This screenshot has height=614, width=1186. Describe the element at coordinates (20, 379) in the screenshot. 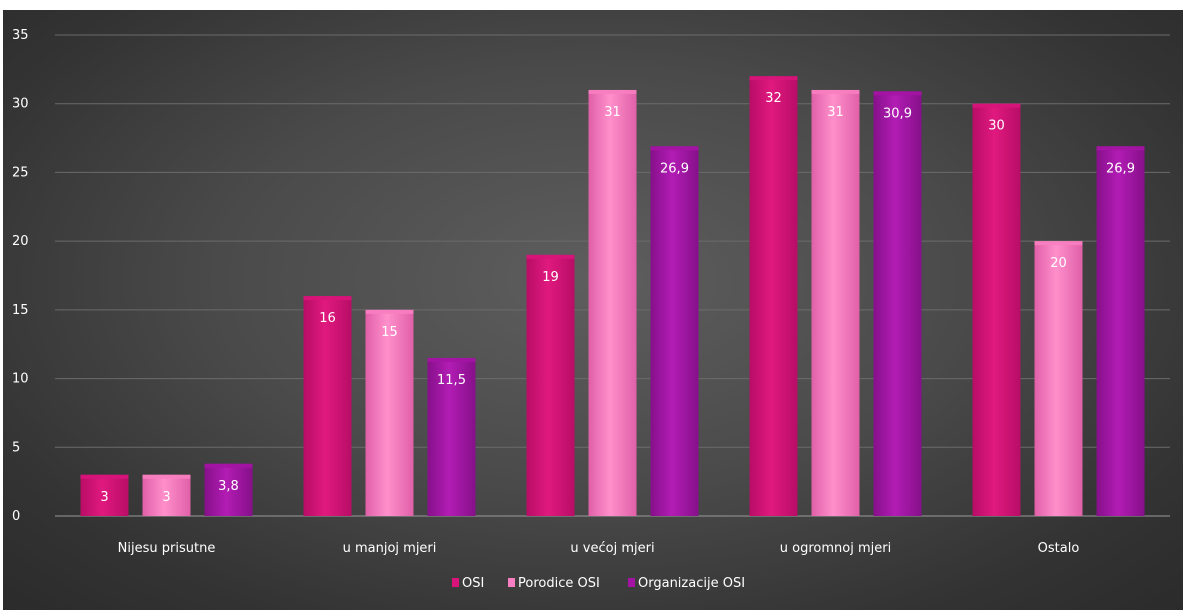

I see `y-tick-label: 10` at that location.